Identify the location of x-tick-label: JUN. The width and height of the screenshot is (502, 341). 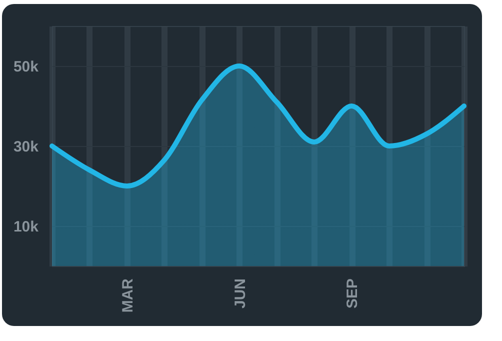
(240, 293).